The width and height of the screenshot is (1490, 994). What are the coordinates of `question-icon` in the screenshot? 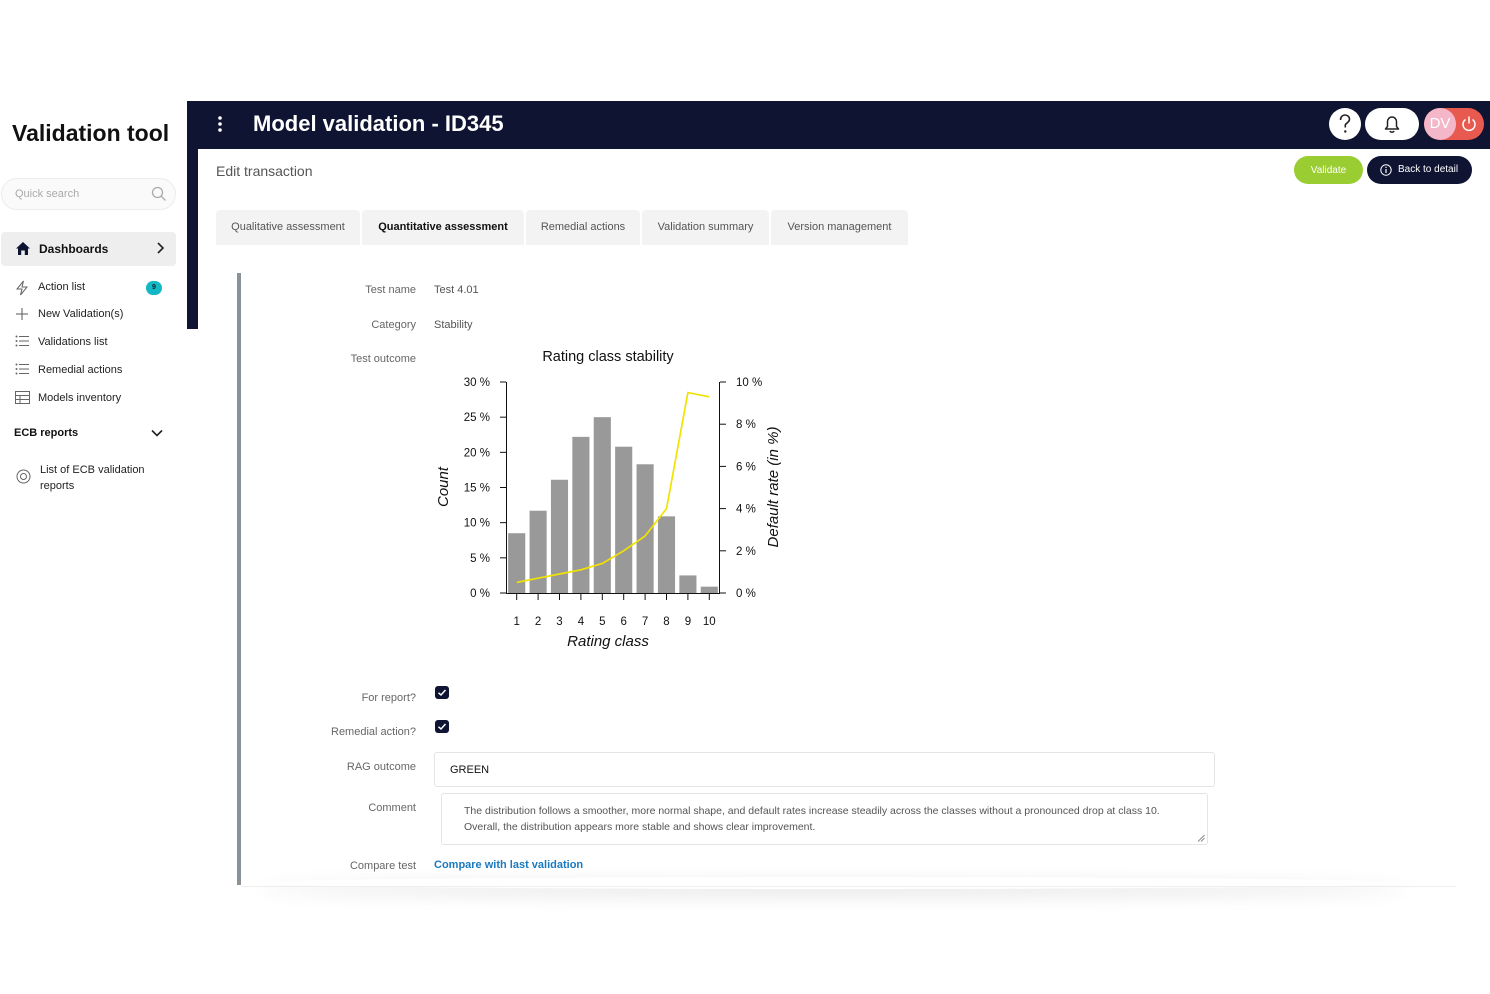 It's located at (1345, 123).